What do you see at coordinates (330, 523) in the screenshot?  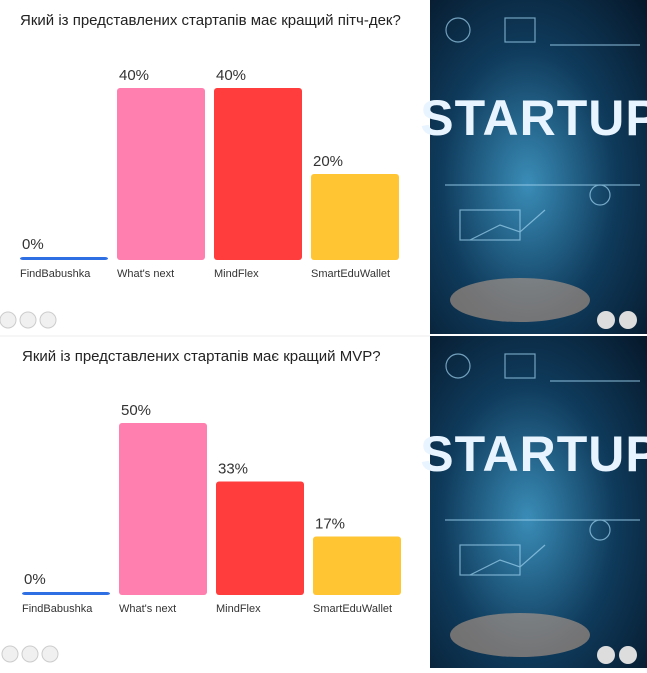 I see `value-label: 17%` at bounding box center [330, 523].